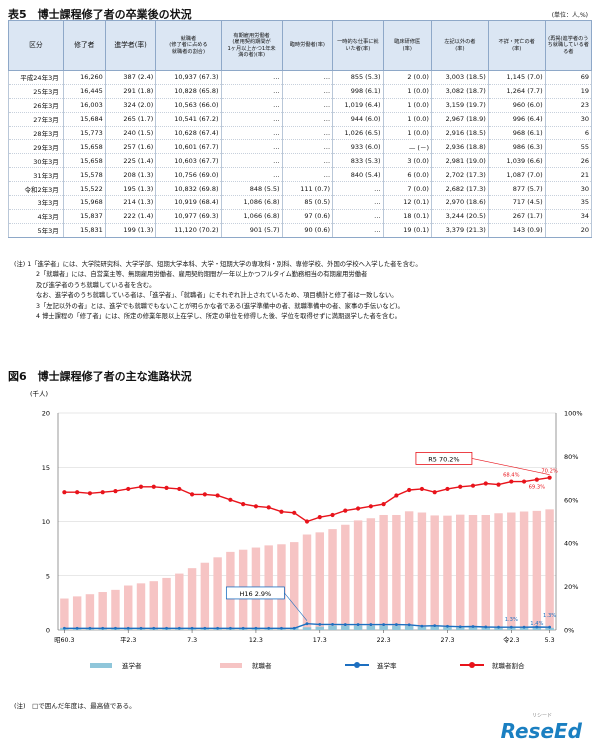  I want to click on data-label: 1.4%, so click(536, 624).